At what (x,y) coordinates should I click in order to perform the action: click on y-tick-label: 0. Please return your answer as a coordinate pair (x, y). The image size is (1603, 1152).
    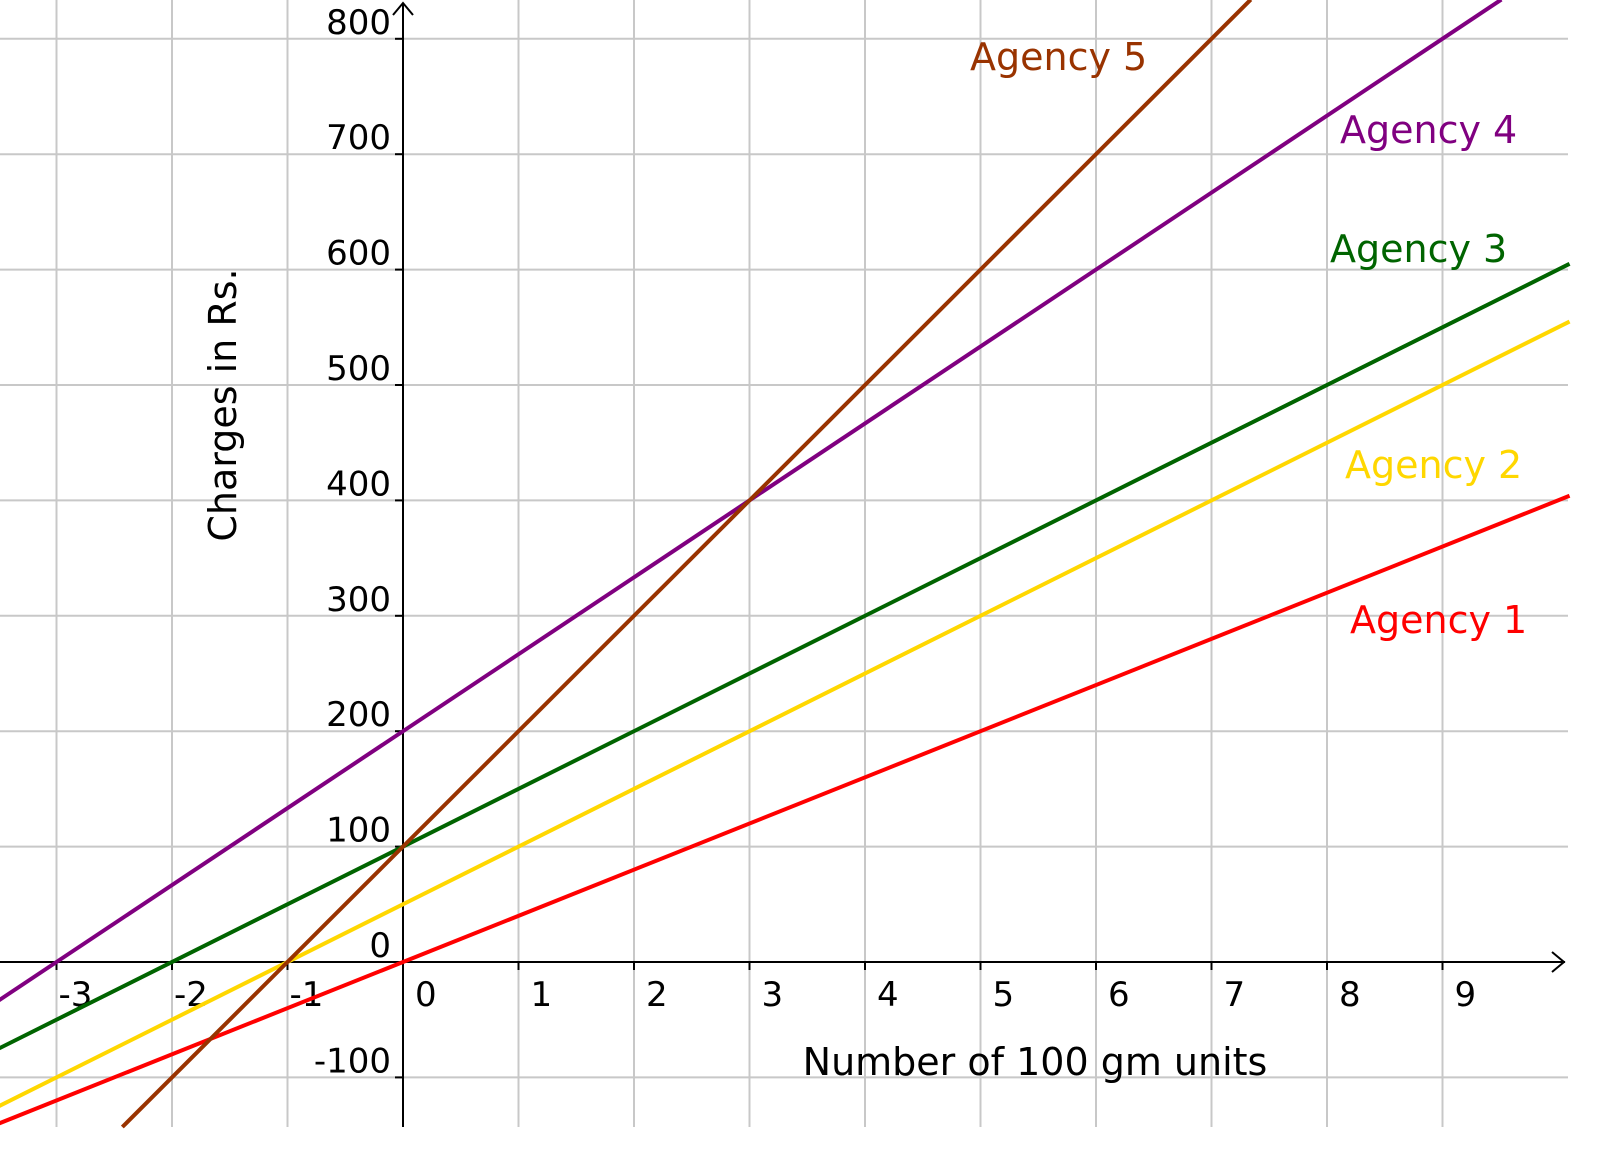
    Looking at the image, I should click on (380, 946).